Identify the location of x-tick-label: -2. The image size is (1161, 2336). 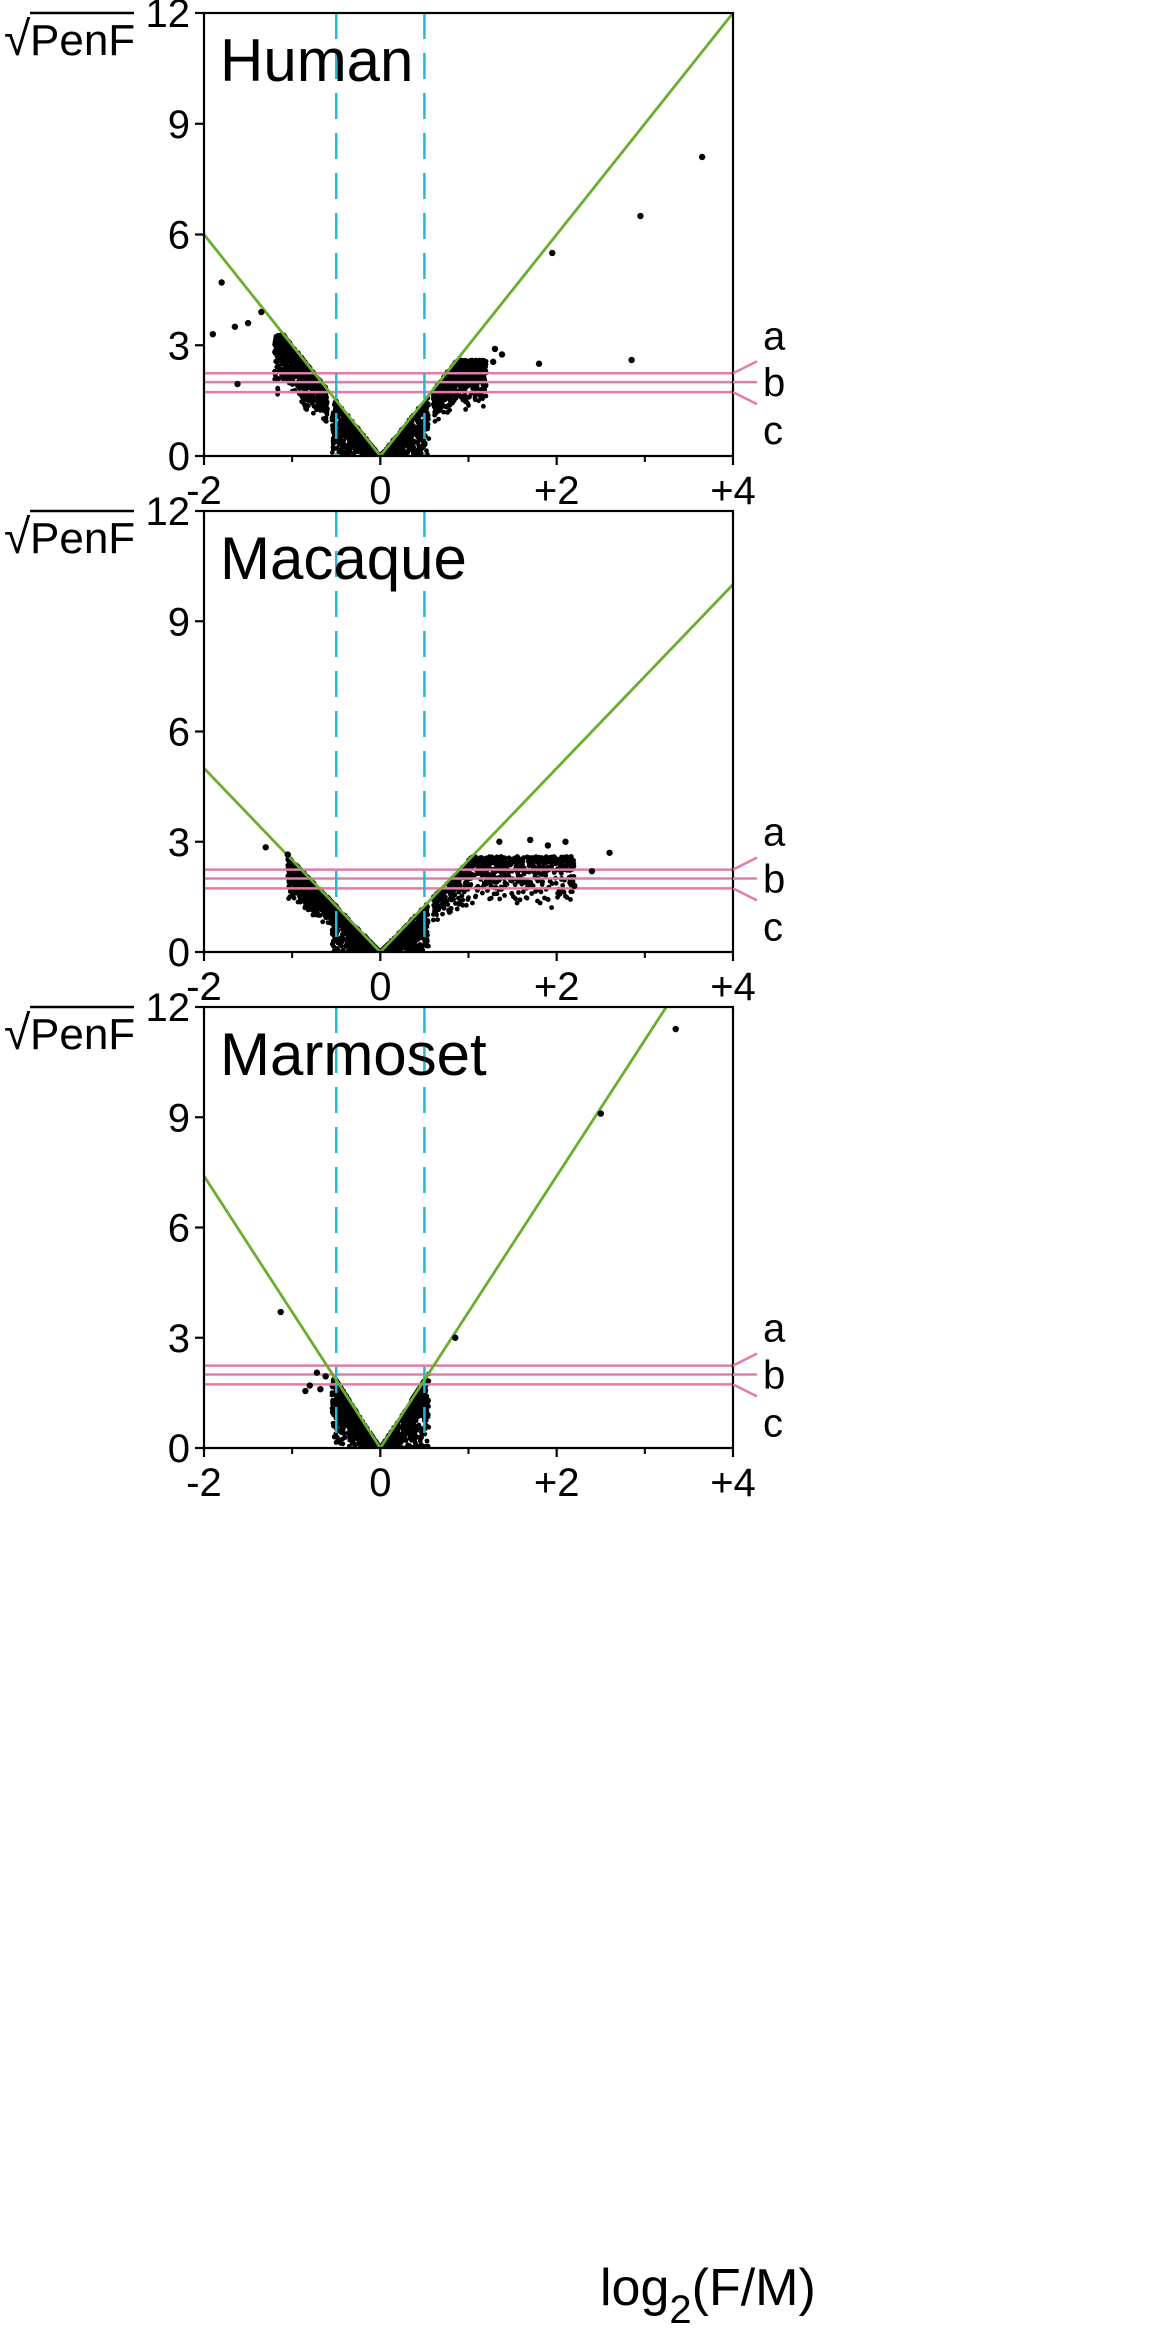
(204, 491).